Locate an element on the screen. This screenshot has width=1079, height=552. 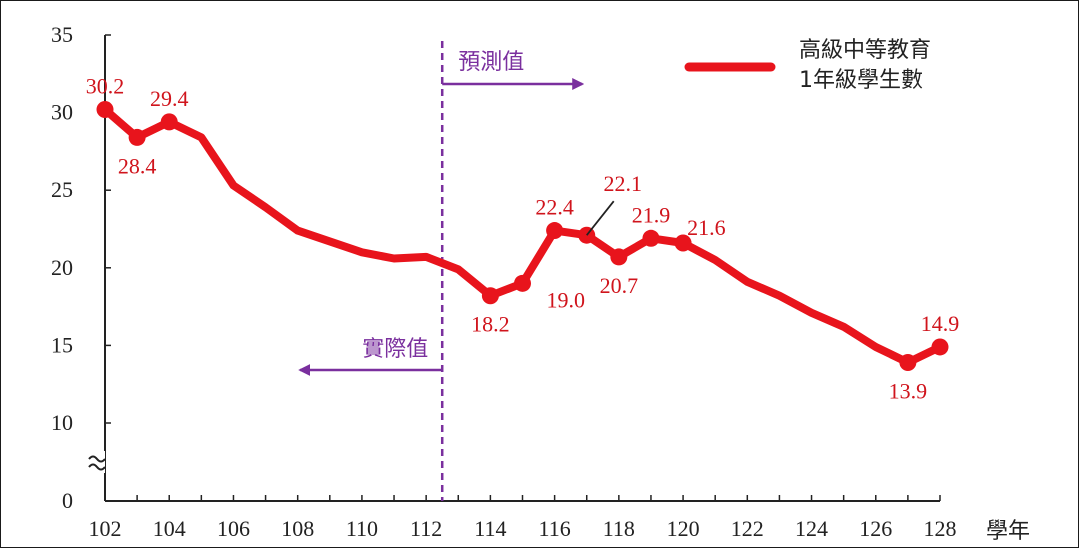
x-tick-label: 102 is located at coordinates (105, 528).